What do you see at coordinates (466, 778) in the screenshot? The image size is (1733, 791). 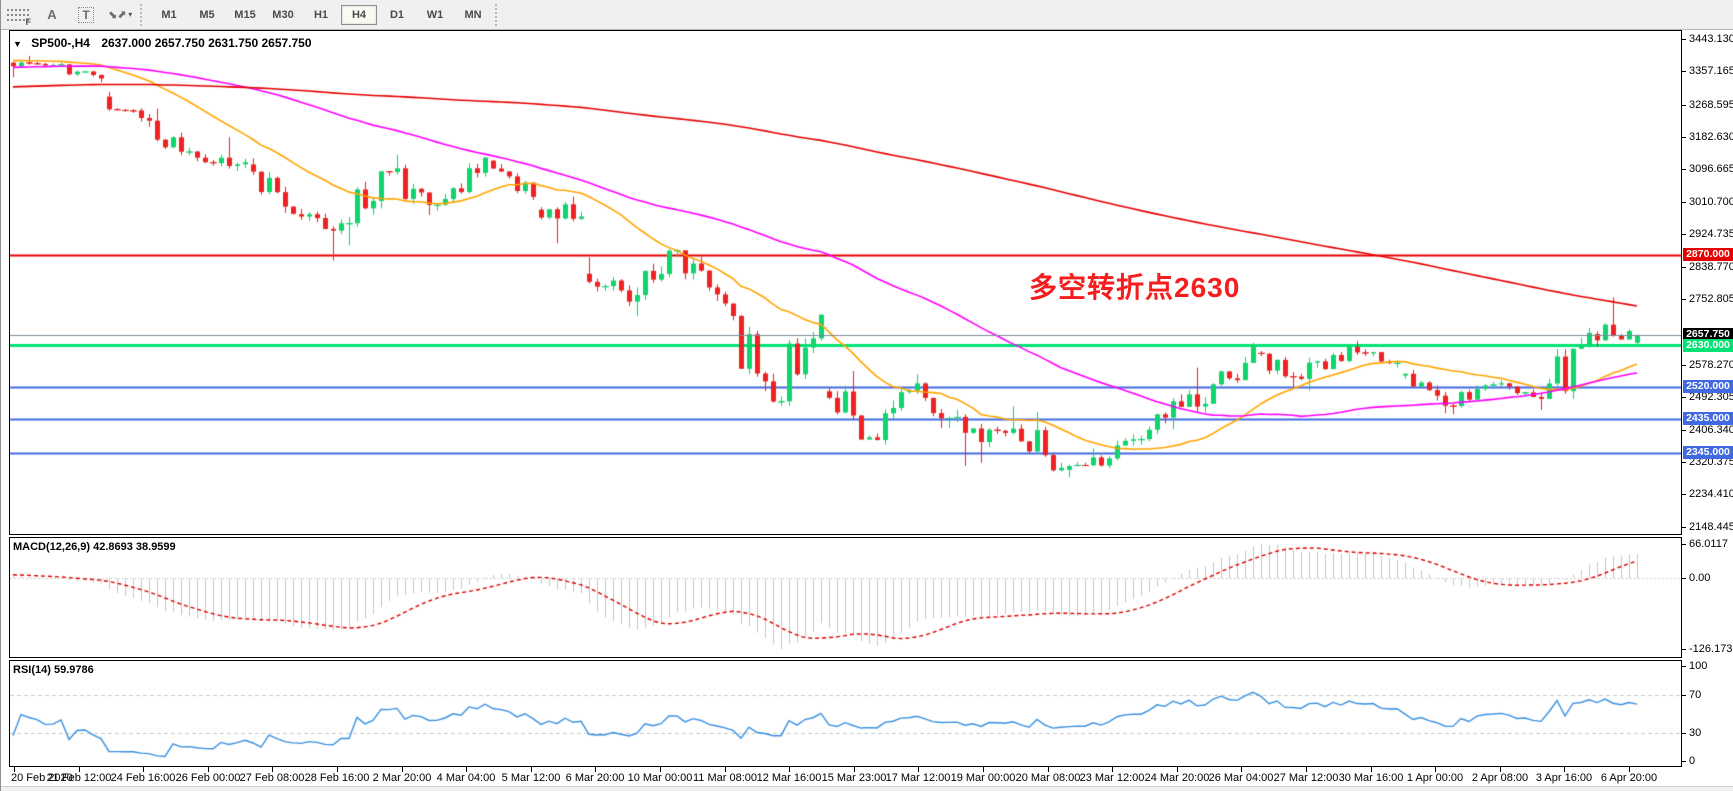 I see `time-axis-label: 4 Mar 04:00` at bounding box center [466, 778].